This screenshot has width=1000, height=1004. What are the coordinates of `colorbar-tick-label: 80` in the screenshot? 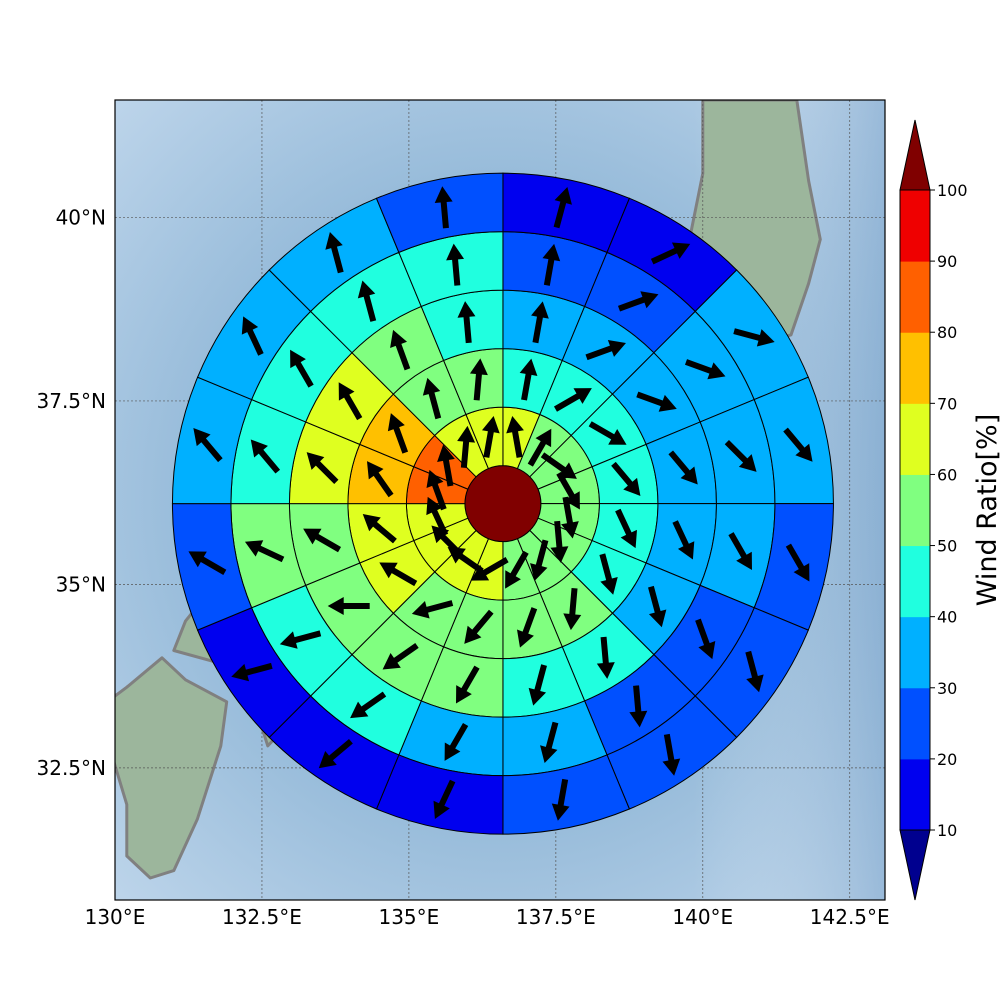 It's located at (947, 332).